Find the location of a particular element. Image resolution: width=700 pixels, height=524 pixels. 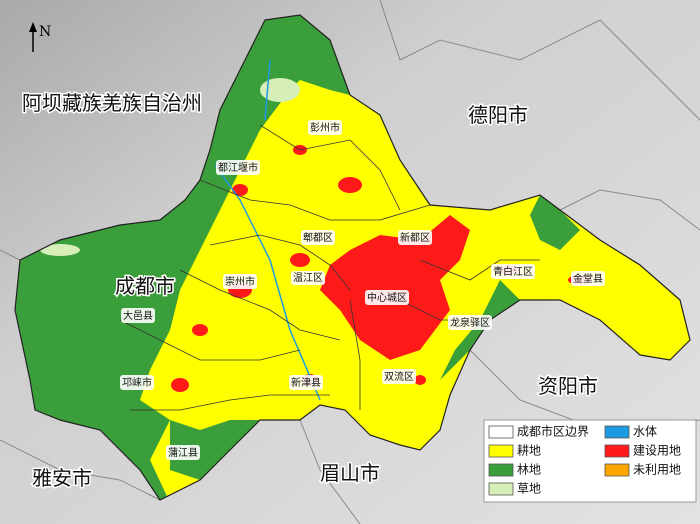

legend-label: 建设用地 is located at coordinates (657, 451).